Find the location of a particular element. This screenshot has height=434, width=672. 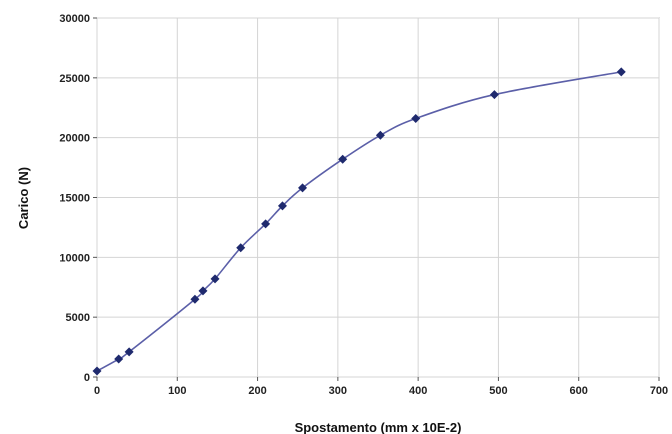

x-tick-label: 600 is located at coordinates (579, 391).